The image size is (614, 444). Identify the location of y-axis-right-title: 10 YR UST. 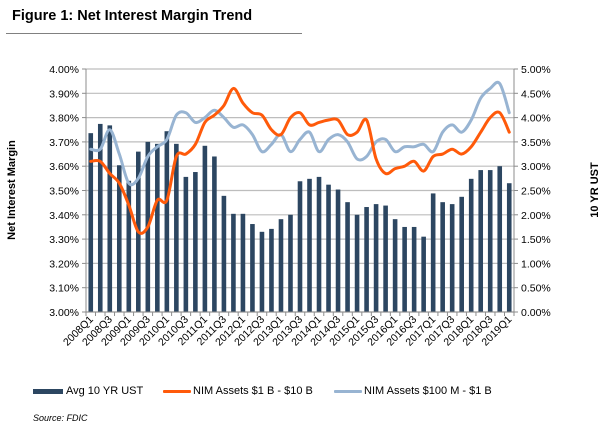
(595, 190).